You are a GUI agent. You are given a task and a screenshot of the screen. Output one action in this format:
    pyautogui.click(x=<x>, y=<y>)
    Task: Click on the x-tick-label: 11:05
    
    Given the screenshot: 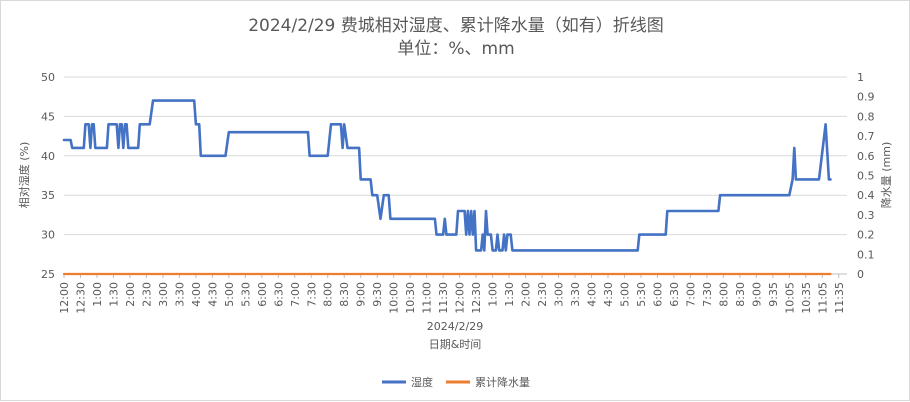 What is the action you would take?
    pyautogui.click(x=822, y=298)
    